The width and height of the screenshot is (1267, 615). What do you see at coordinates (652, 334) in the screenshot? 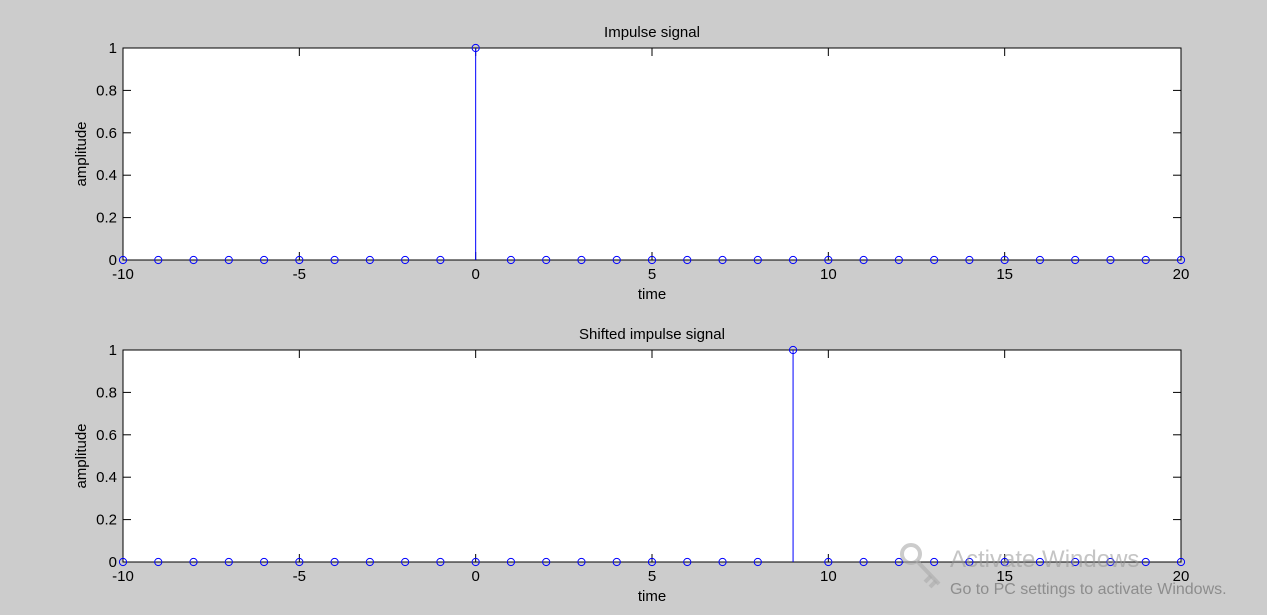
I see `chart-title: Shifted impulse signal` at bounding box center [652, 334].